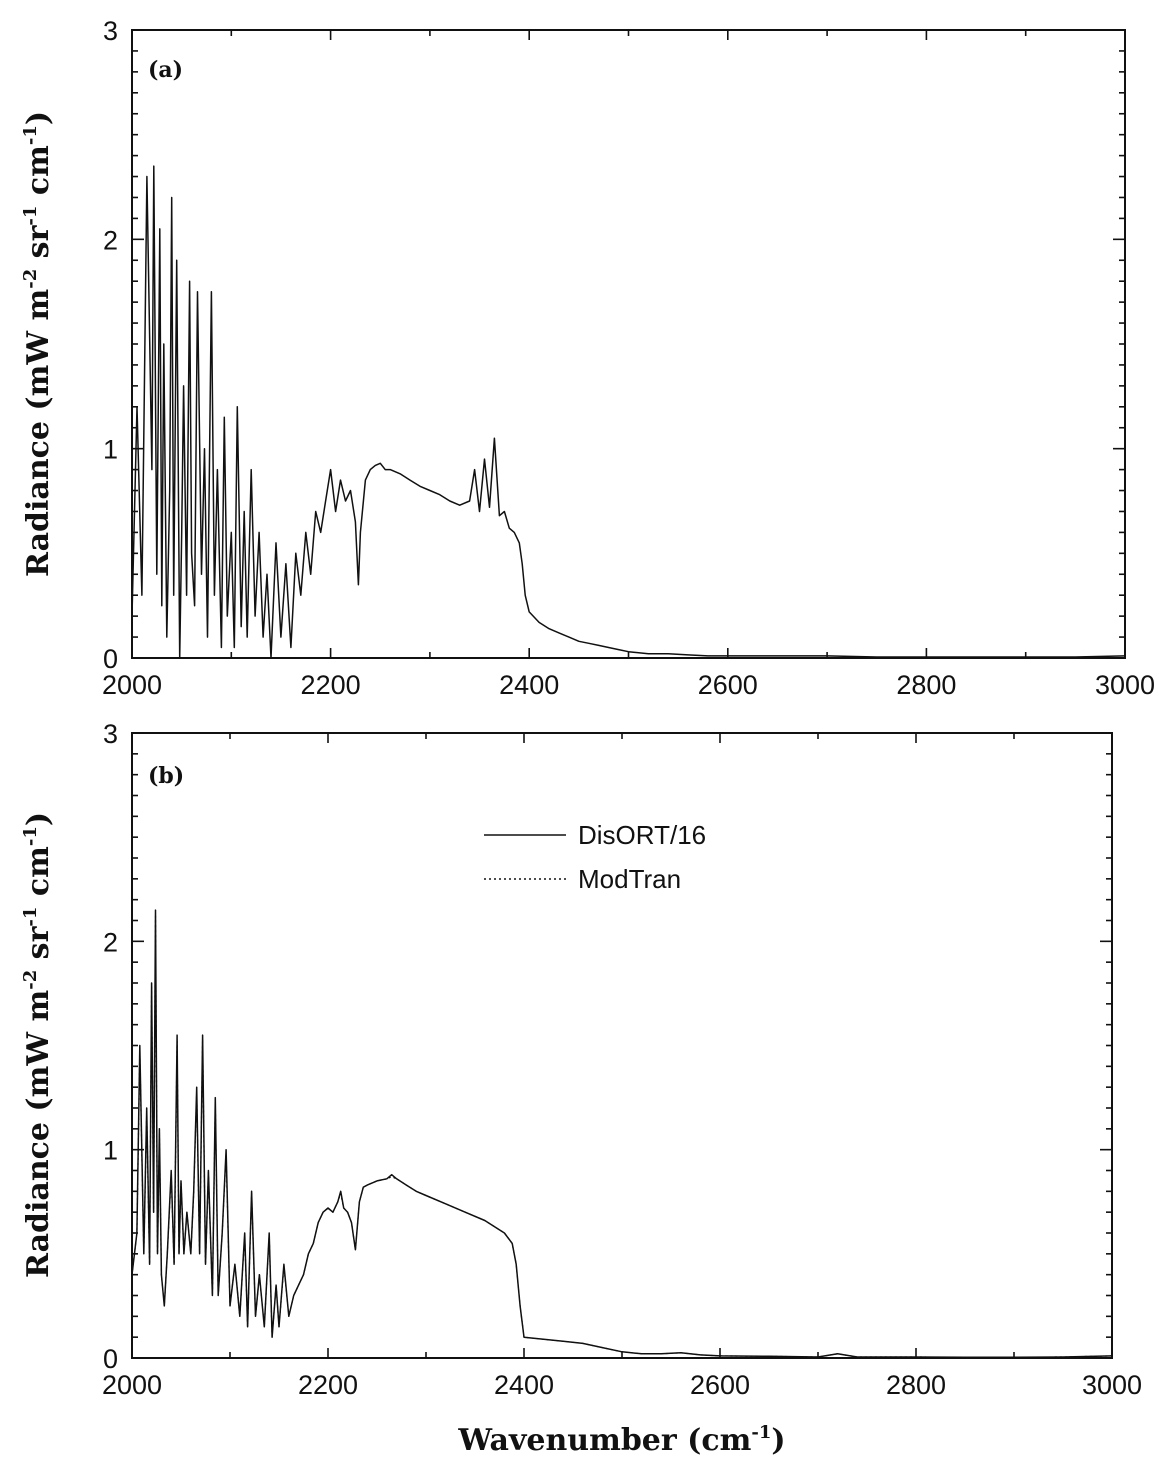 The width and height of the screenshot is (1159, 1461). Describe the element at coordinates (622, 1385) in the screenshot. I see `panel-b-xtick-labels: 2000 2200 2400 2600 2800 3000` at that location.